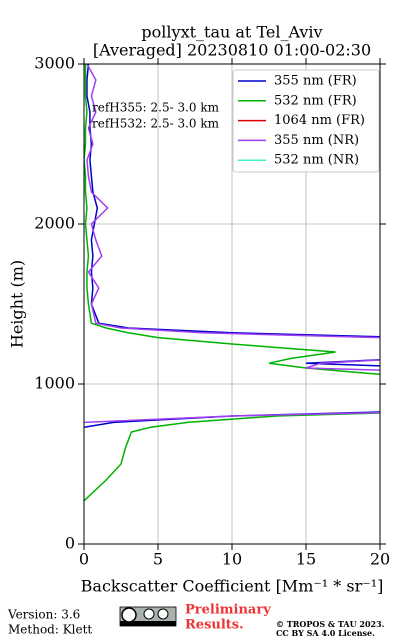  What do you see at coordinates (17, 304) in the screenshot?
I see `y-axis-label: Height (m)` at bounding box center [17, 304].